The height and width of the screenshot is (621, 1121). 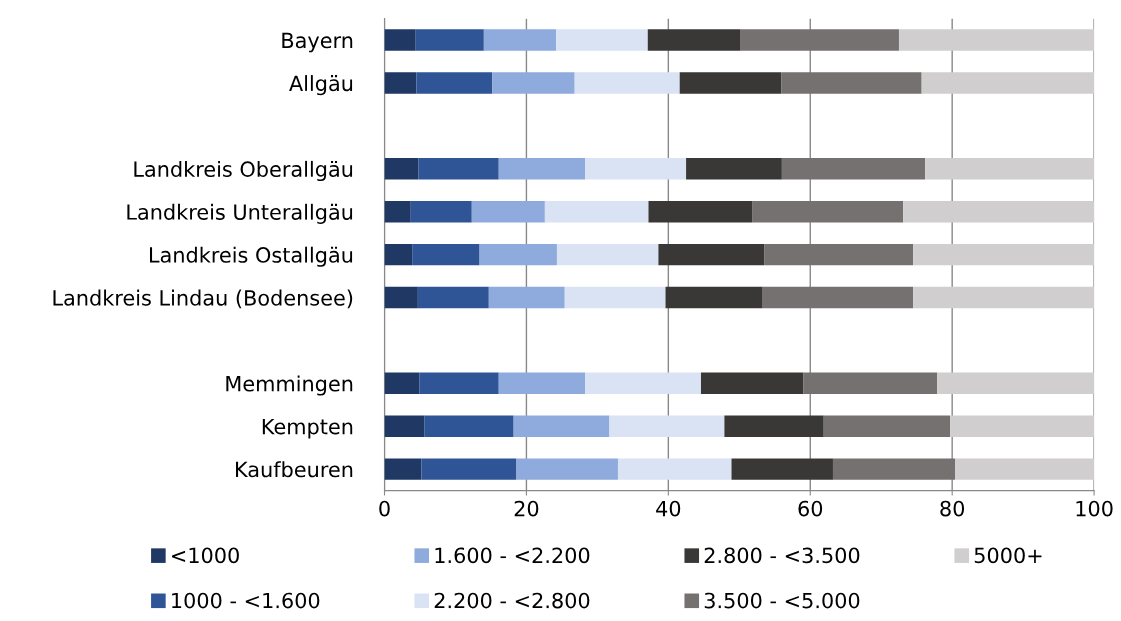 I want to click on x-tick-label: 80, so click(x=952, y=508).